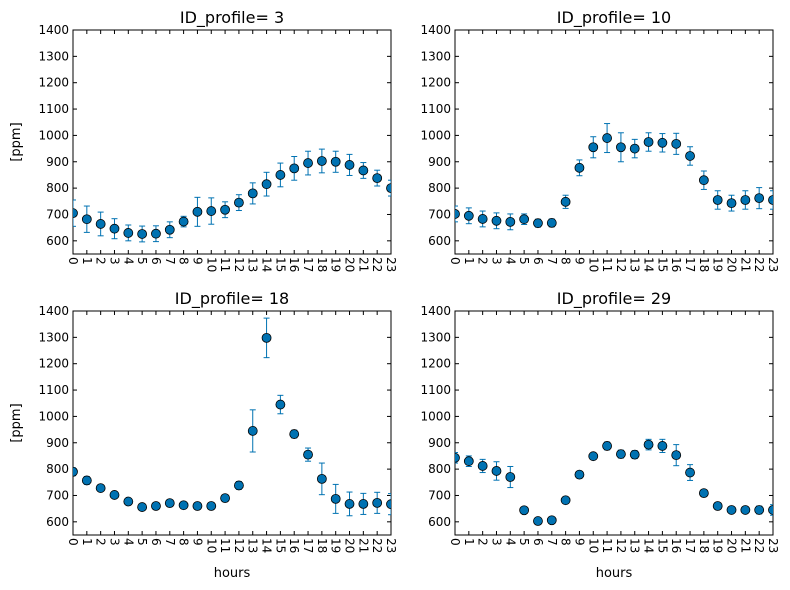 This screenshot has width=790, height=590. Describe the element at coordinates (232, 18) in the screenshot. I see `subplot-title: ID_profile= 3` at that location.